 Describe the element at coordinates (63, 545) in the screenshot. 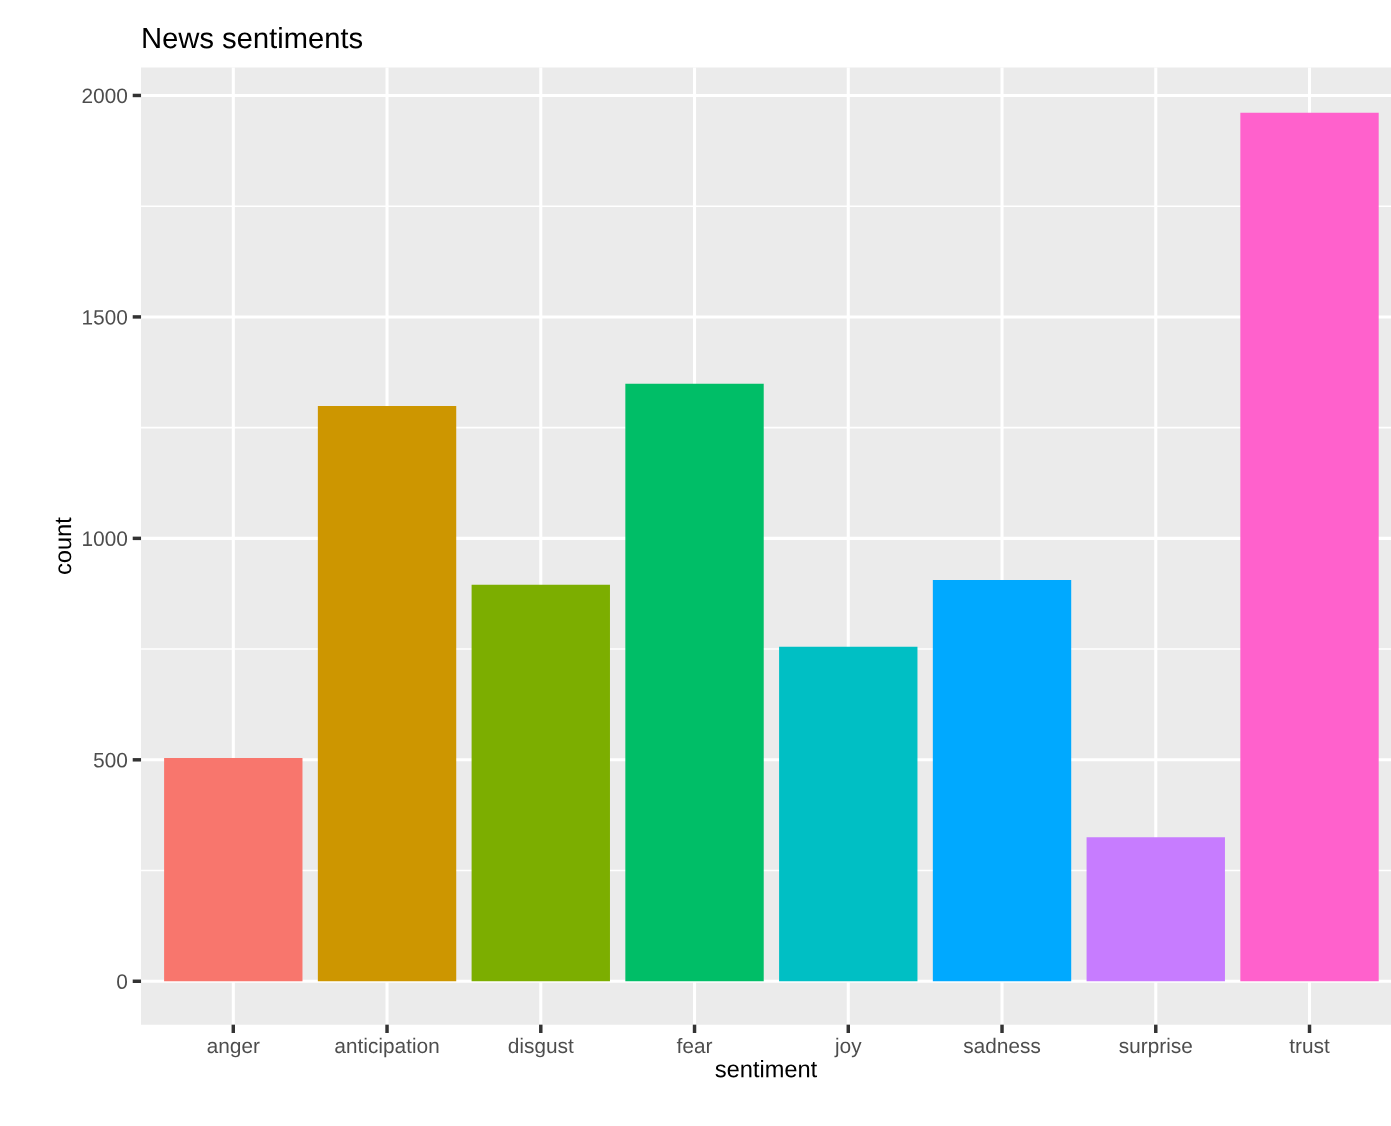

I see `y-axis-title: count` at that location.